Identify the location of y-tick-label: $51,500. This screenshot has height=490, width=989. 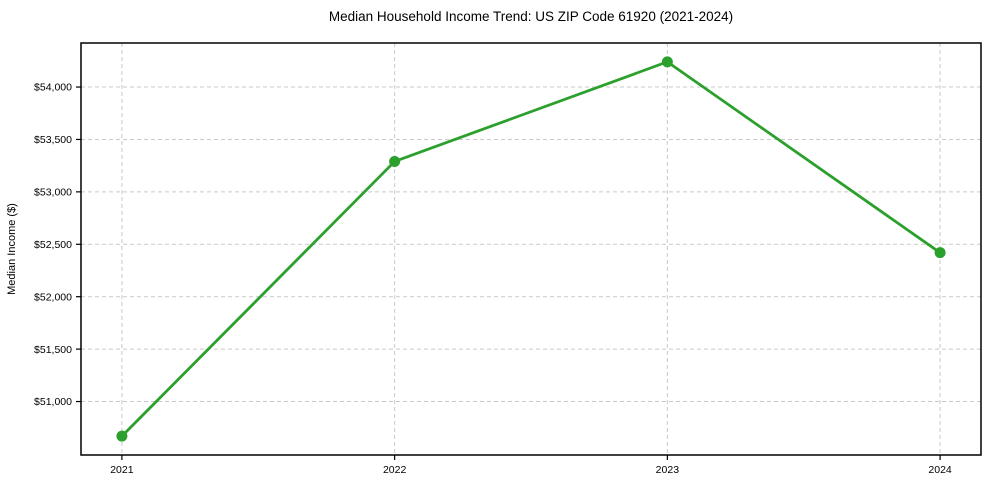
(53, 350).